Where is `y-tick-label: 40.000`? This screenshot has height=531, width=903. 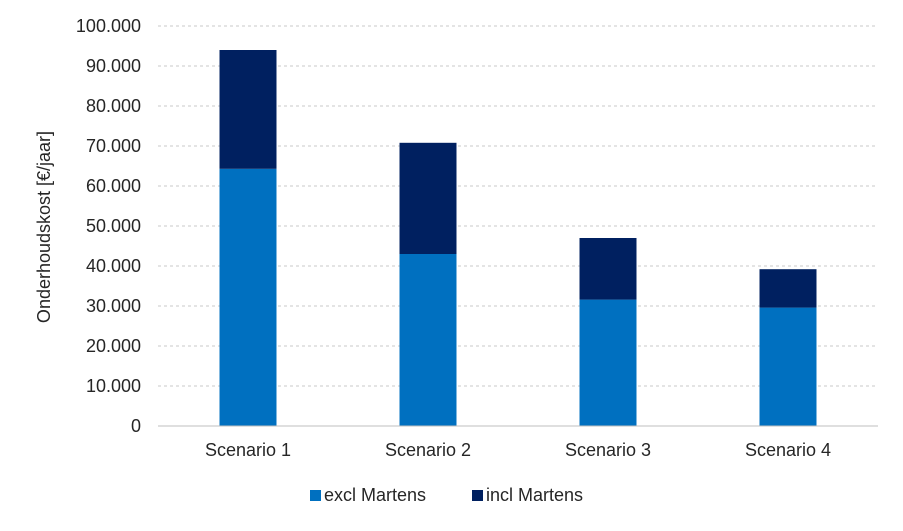
y-tick-label: 40.000 is located at coordinates (113, 266).